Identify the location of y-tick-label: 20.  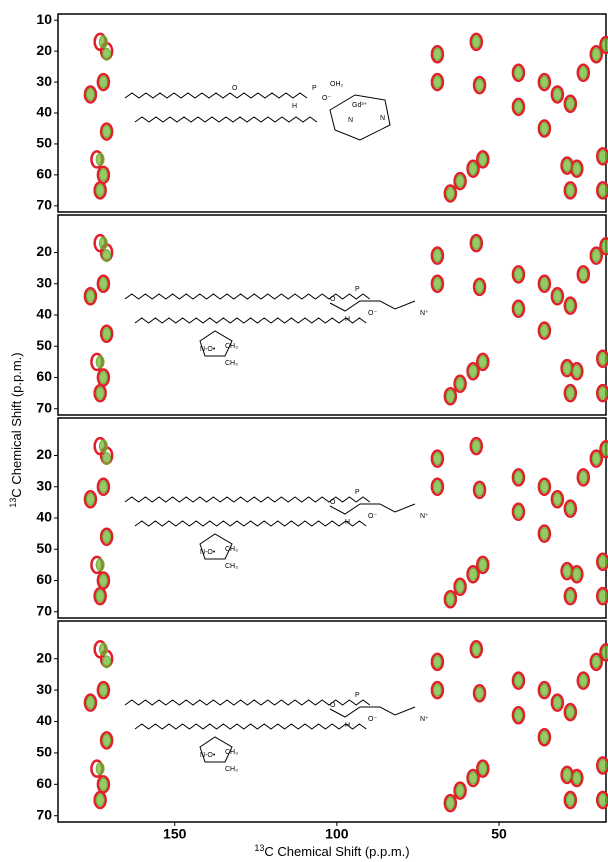
(44, 50).